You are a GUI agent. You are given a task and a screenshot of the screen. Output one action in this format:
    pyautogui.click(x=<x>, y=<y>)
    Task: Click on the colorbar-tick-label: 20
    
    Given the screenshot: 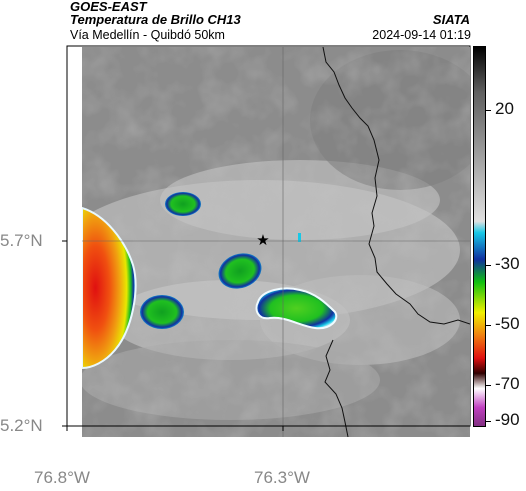 What is the action you would take?
    pyautogui.click(x=504, y=108)
    